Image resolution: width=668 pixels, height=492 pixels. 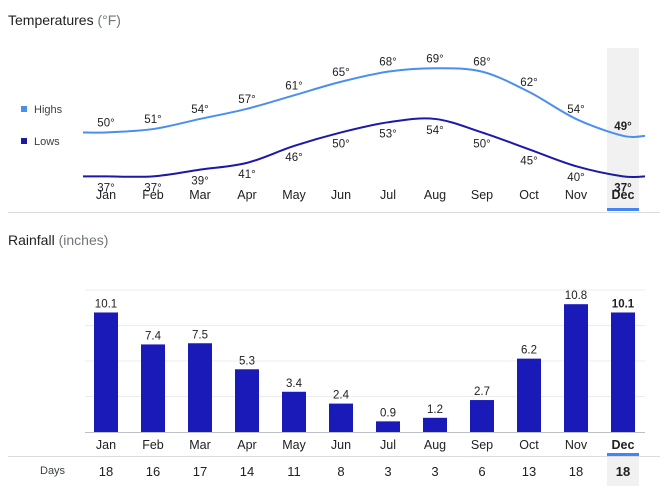 What do you see at coordinates (47, 142) in the screenshot?
I see `legend-lows-label: Lows` at bounding box center [47, 142].